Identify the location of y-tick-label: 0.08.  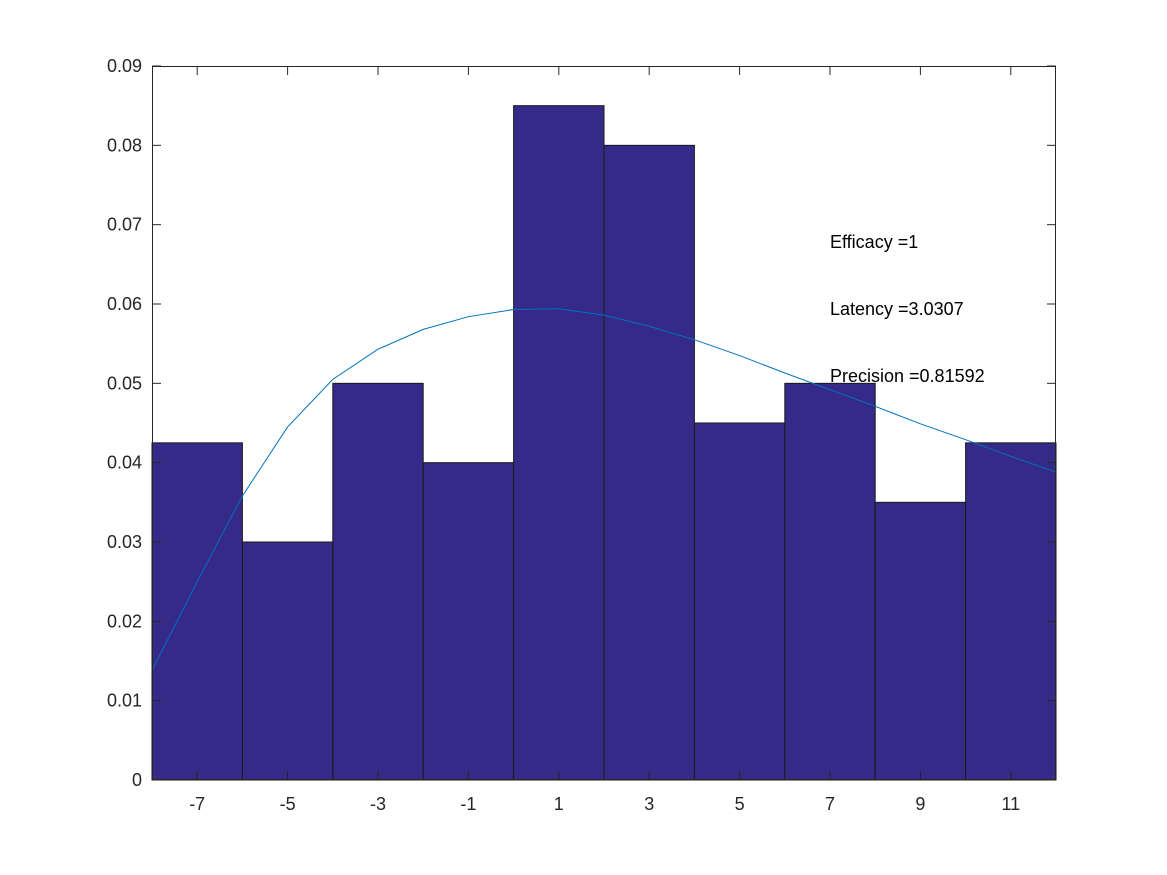
(124, 145).